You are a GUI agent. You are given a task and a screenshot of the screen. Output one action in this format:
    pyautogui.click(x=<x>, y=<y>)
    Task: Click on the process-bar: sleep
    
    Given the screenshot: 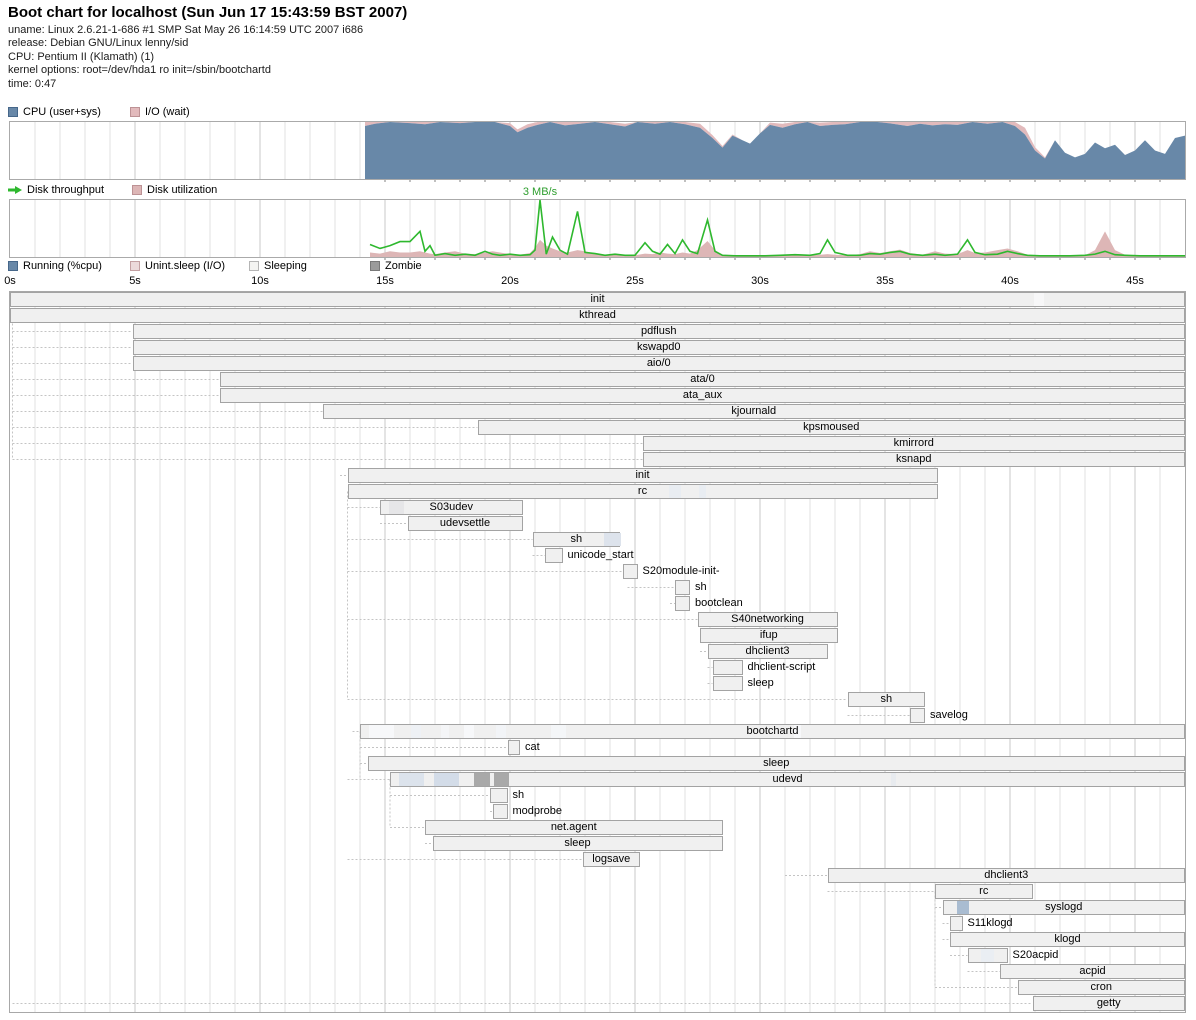 What is the action you would take?
    pyautogui.click(x=776, y=763)
    